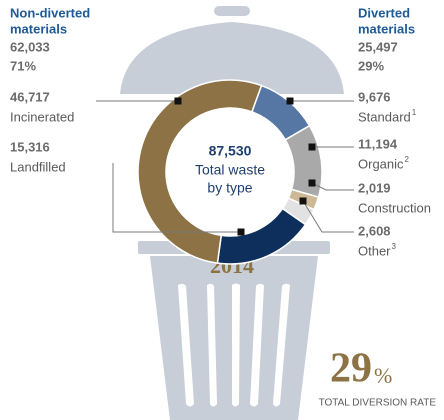 This screenshot has width=444, height=420. What do you see at coordinates (371, 65) in the screenshot?
I see `group-percent: 29%` at bounding box center [371, 65].